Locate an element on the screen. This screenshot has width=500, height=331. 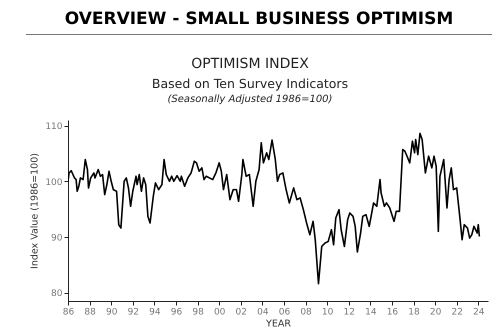
x-tick-label: 86 is located at coordinates (68, 313).